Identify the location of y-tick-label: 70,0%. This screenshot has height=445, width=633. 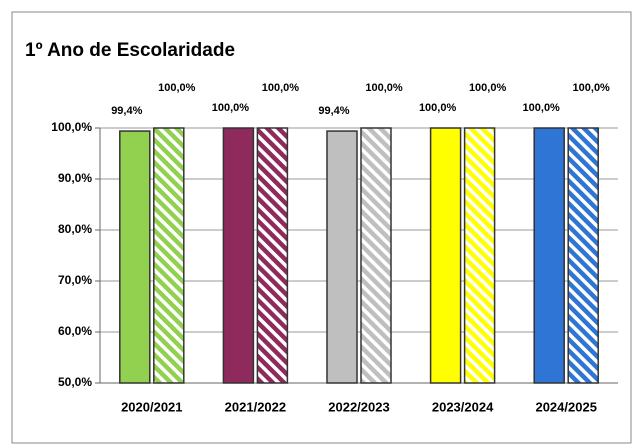
(75, 280).